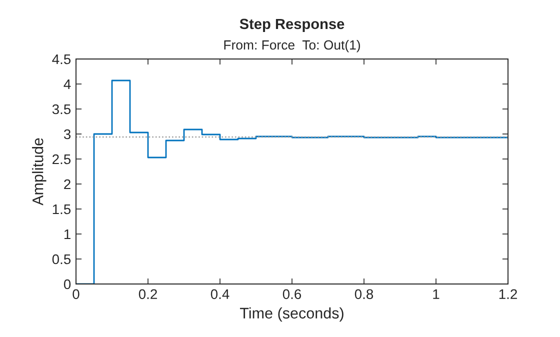 This screenshot has width=560, height=337. What do you see at coordinates (67, 234) in the screenshot?
I see `y-tick-label: 1` at bounding box center [67, 234].